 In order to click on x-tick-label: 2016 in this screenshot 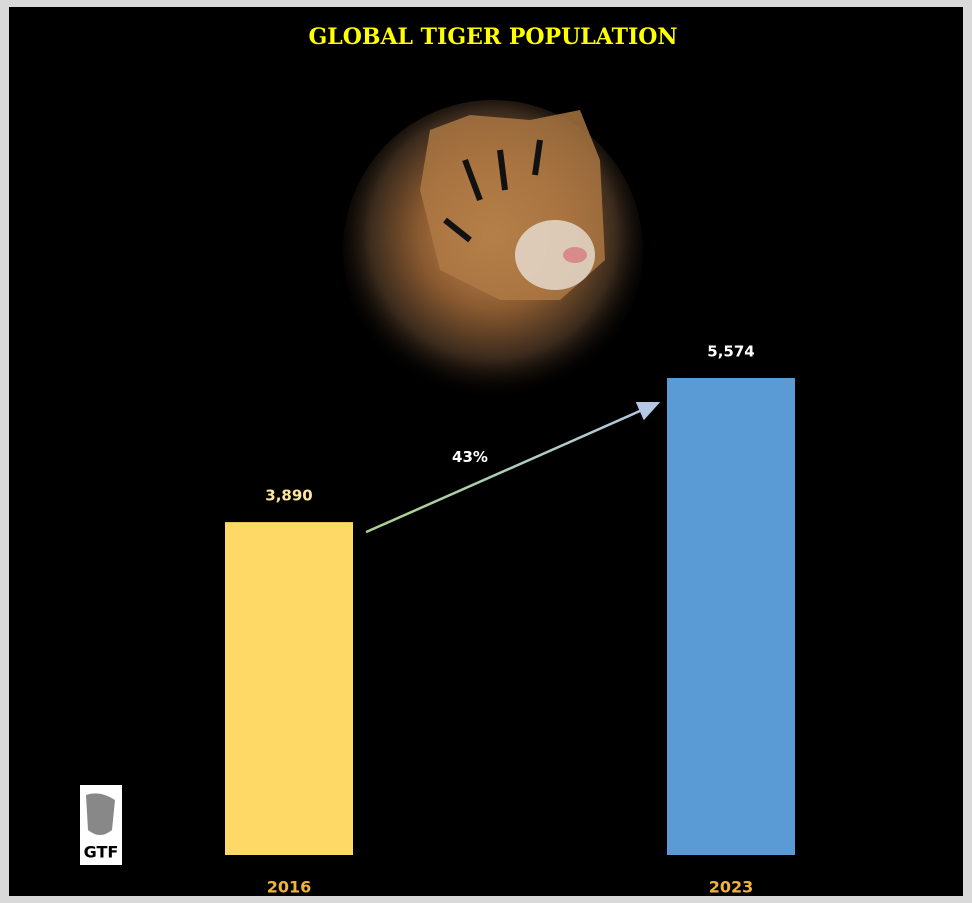, I will do `click(289, 887)`.